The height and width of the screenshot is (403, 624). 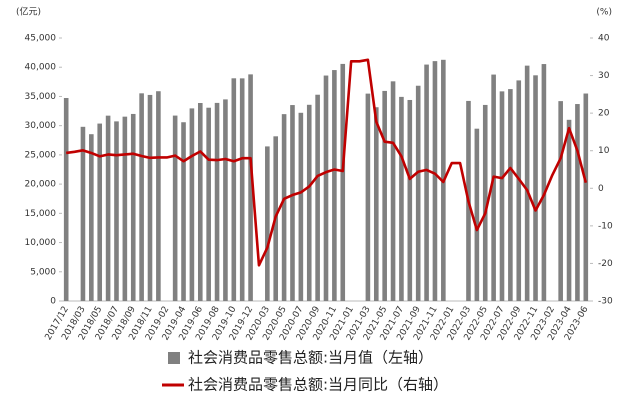 I want to click on legend-swatch, so click(x=174, y=358).